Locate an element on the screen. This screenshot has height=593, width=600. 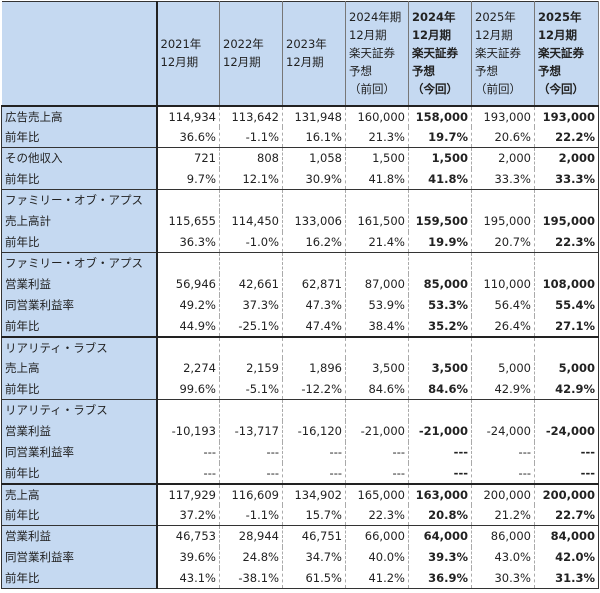
row-label: リアリティ・ラブス is located at coordinates (79, 346).